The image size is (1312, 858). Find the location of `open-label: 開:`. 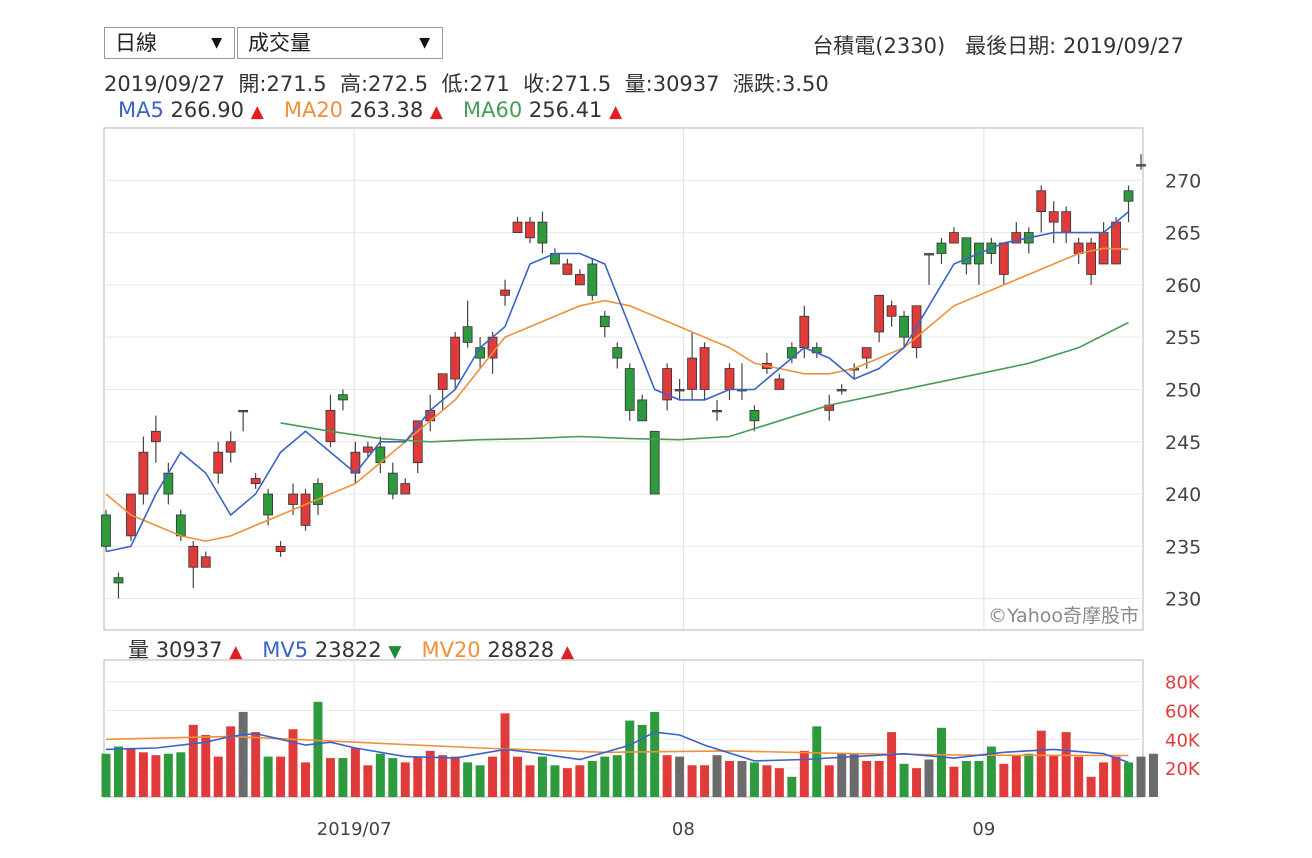

open-label: 開: is located at coordinates (252, 84).